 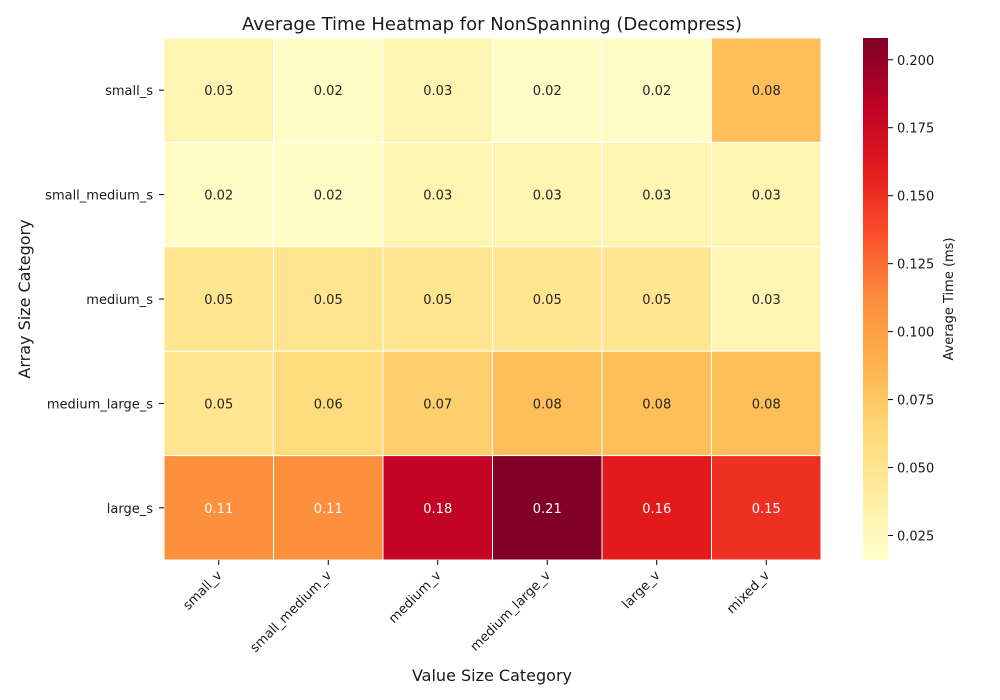 What do you see at coordinates (915, 401) in the screenshot?
I see `colorbar-tick-label: 0.075` at bounding box center [915, 401].